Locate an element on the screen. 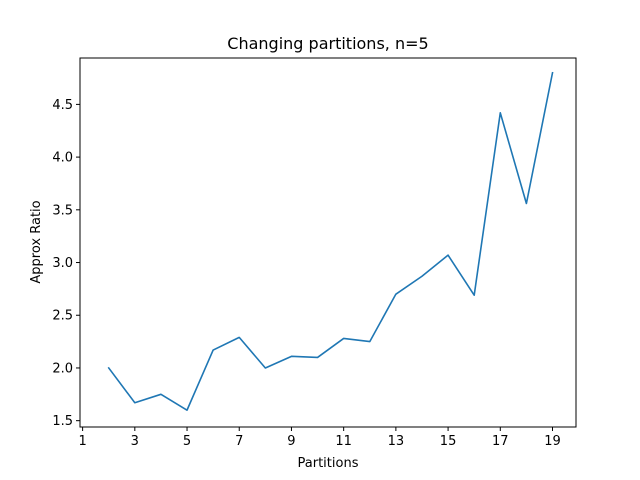  x-axis: 1 3 5 7 9 11 13 15 17 19 is located at coordinates (319, 438).